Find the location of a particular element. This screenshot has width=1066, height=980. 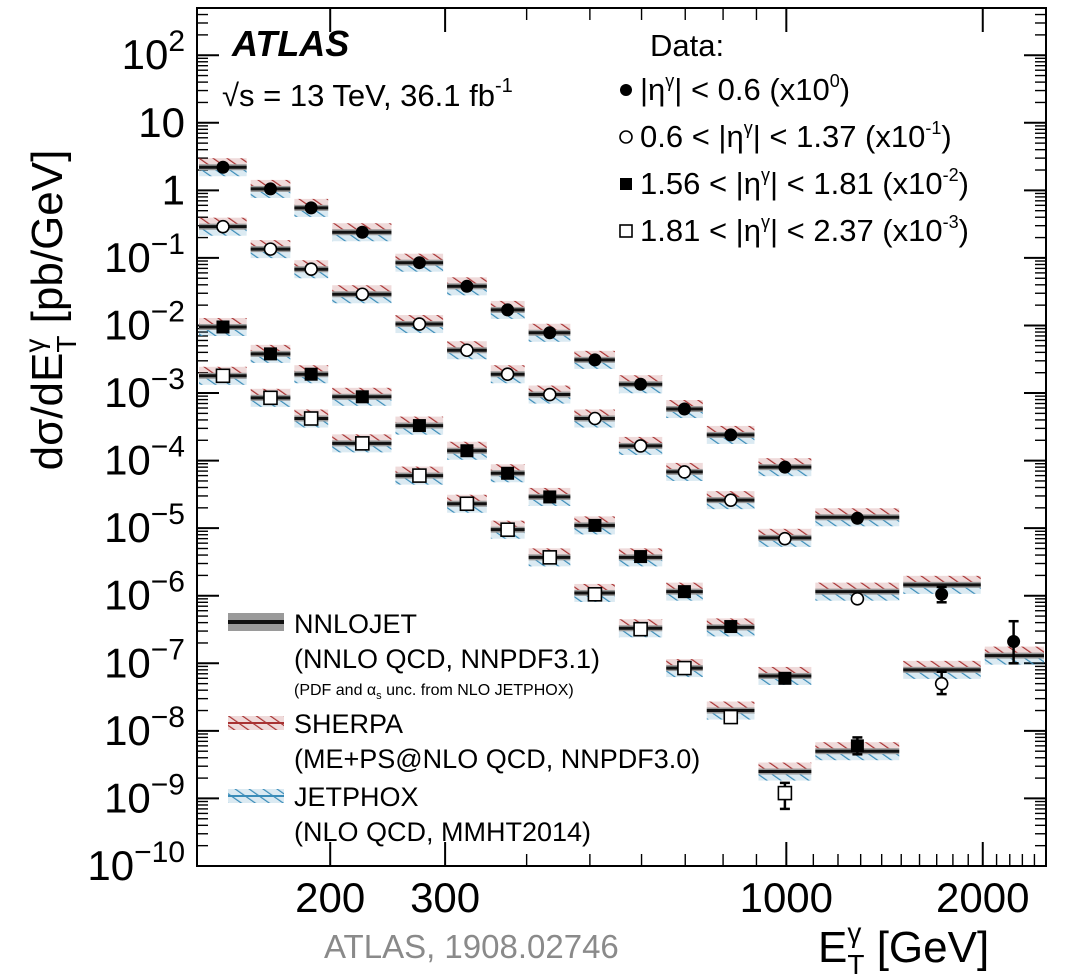

nnlojet-note: (PDF and αs unc. from NLO JETPHOX) is located at coordinates (434, 692).